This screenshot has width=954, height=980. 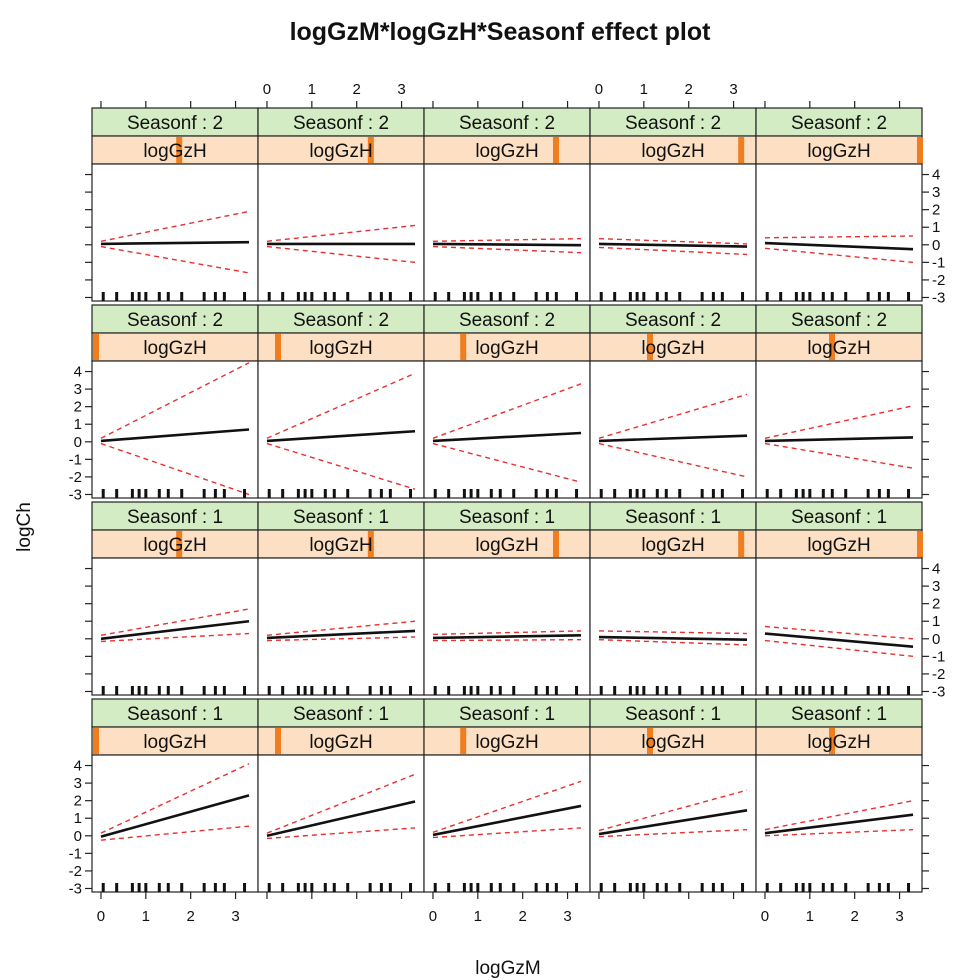 What do you see at coordinates (75, 459) in the screenshot?
I see `y-tick-label: -1` at bounding box center [75, 459].